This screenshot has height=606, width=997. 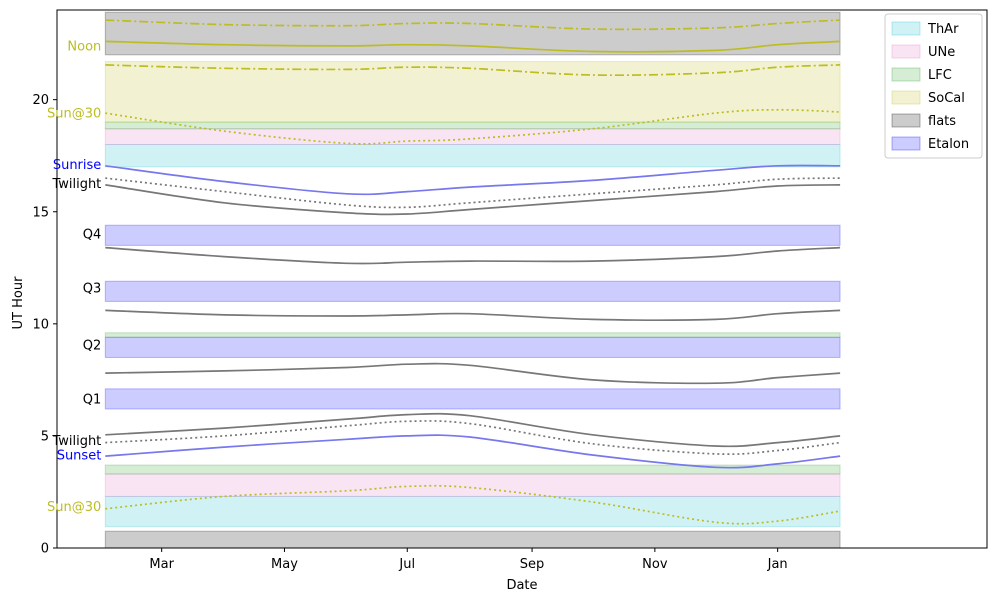 I want to click on legend-swatch-lfc, so click(x=906, y=74).